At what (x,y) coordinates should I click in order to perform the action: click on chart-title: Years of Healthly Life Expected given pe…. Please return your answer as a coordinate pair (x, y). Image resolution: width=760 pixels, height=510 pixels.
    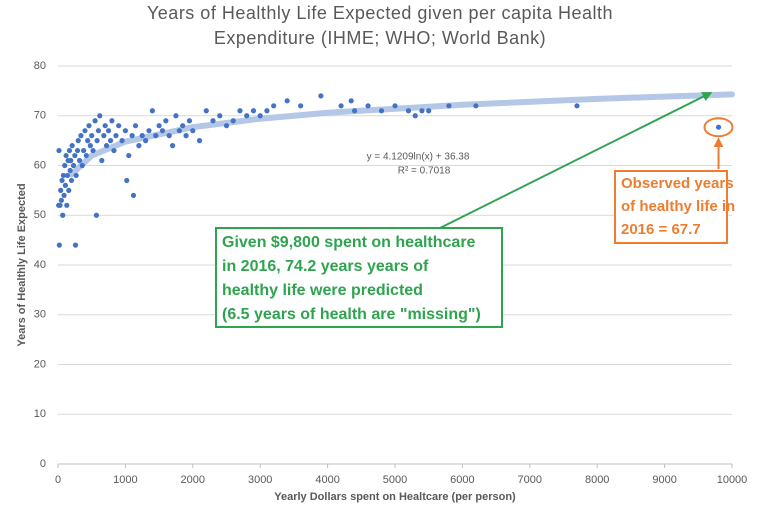
    Looking at the image, I should click on (380, 13).